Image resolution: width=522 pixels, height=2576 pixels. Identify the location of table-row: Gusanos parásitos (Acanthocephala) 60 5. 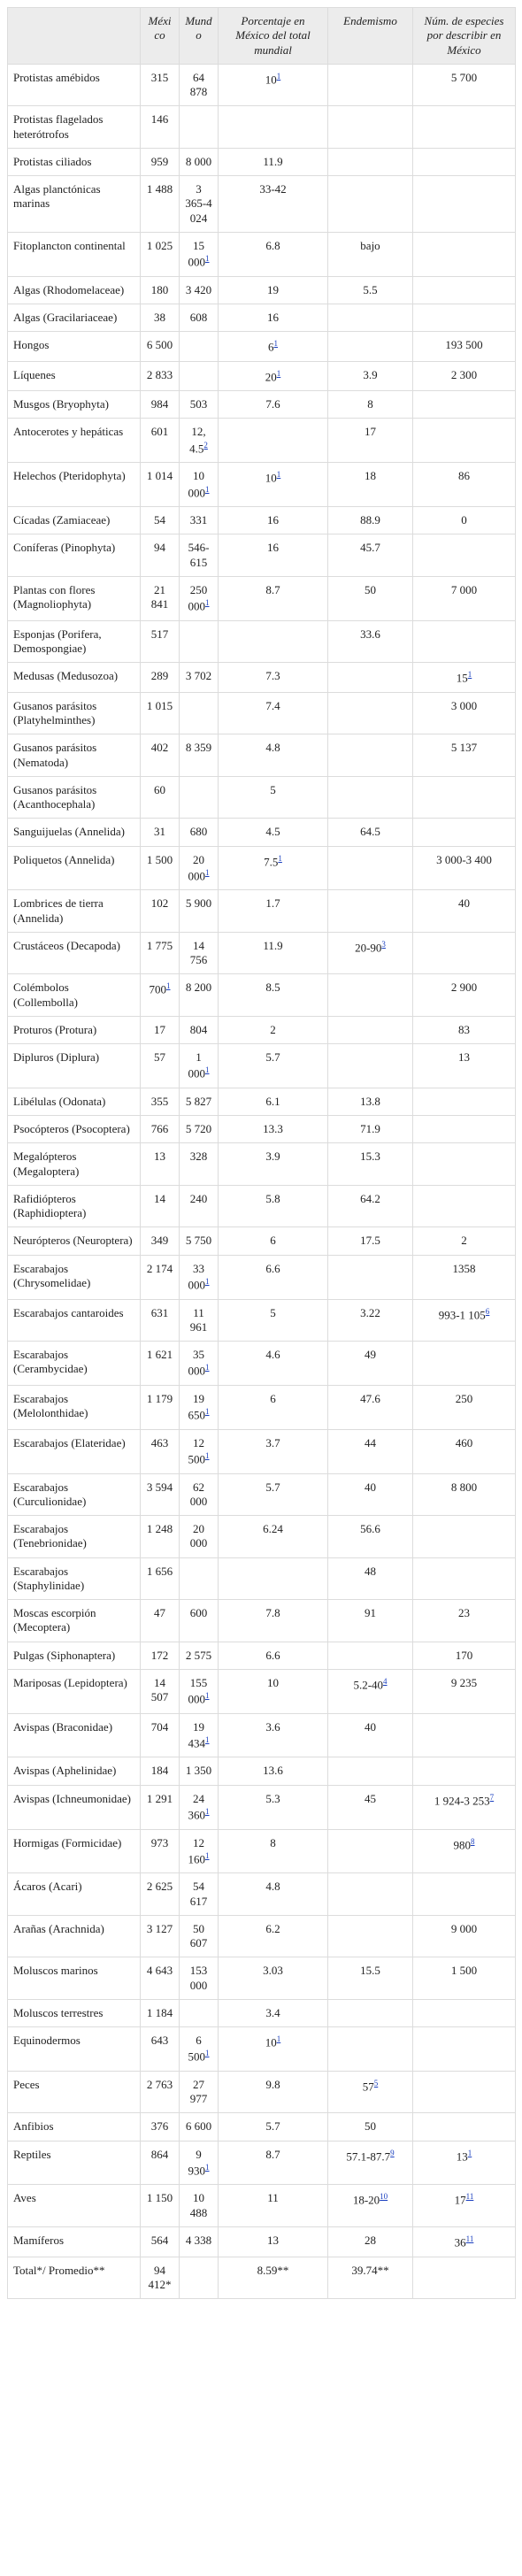
(261, 797).